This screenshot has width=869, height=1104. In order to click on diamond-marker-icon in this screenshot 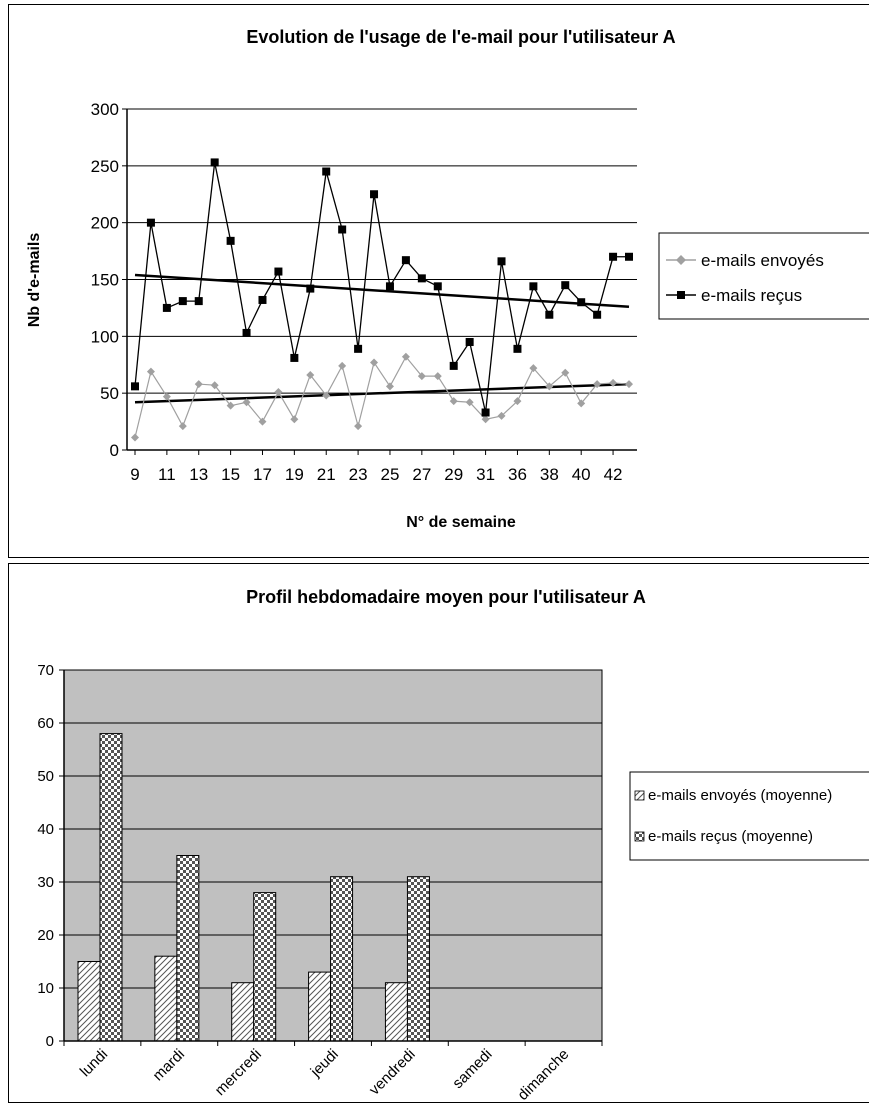, I will do `click(681, 260)`.